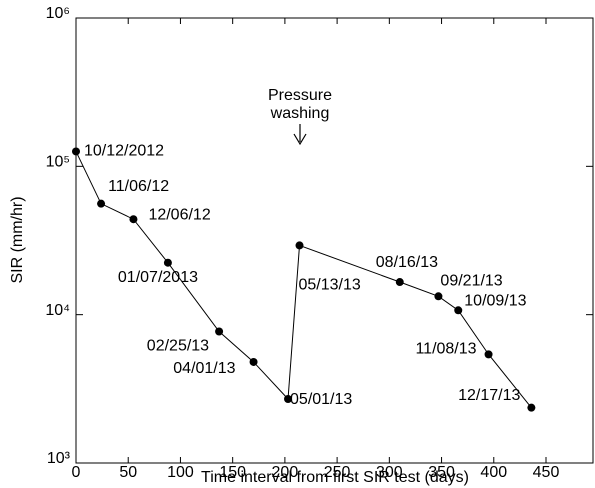  Describe the element at coordinates (76, 472) in the screenshot. I see `x-tick-label: 0` at that location.